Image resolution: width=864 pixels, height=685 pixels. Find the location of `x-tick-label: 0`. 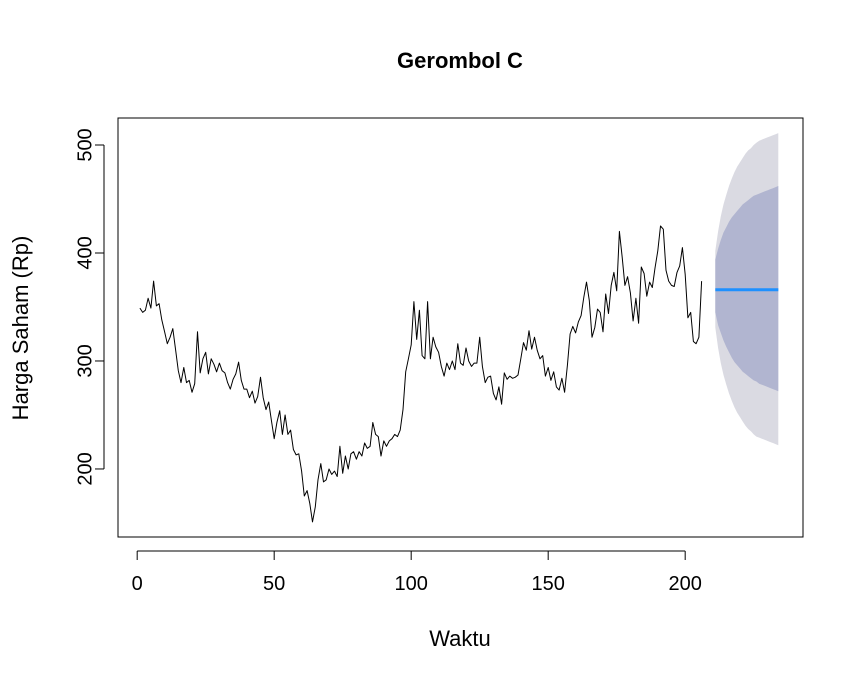

x-tick-label: 0 is located at coordinates (137, 584).